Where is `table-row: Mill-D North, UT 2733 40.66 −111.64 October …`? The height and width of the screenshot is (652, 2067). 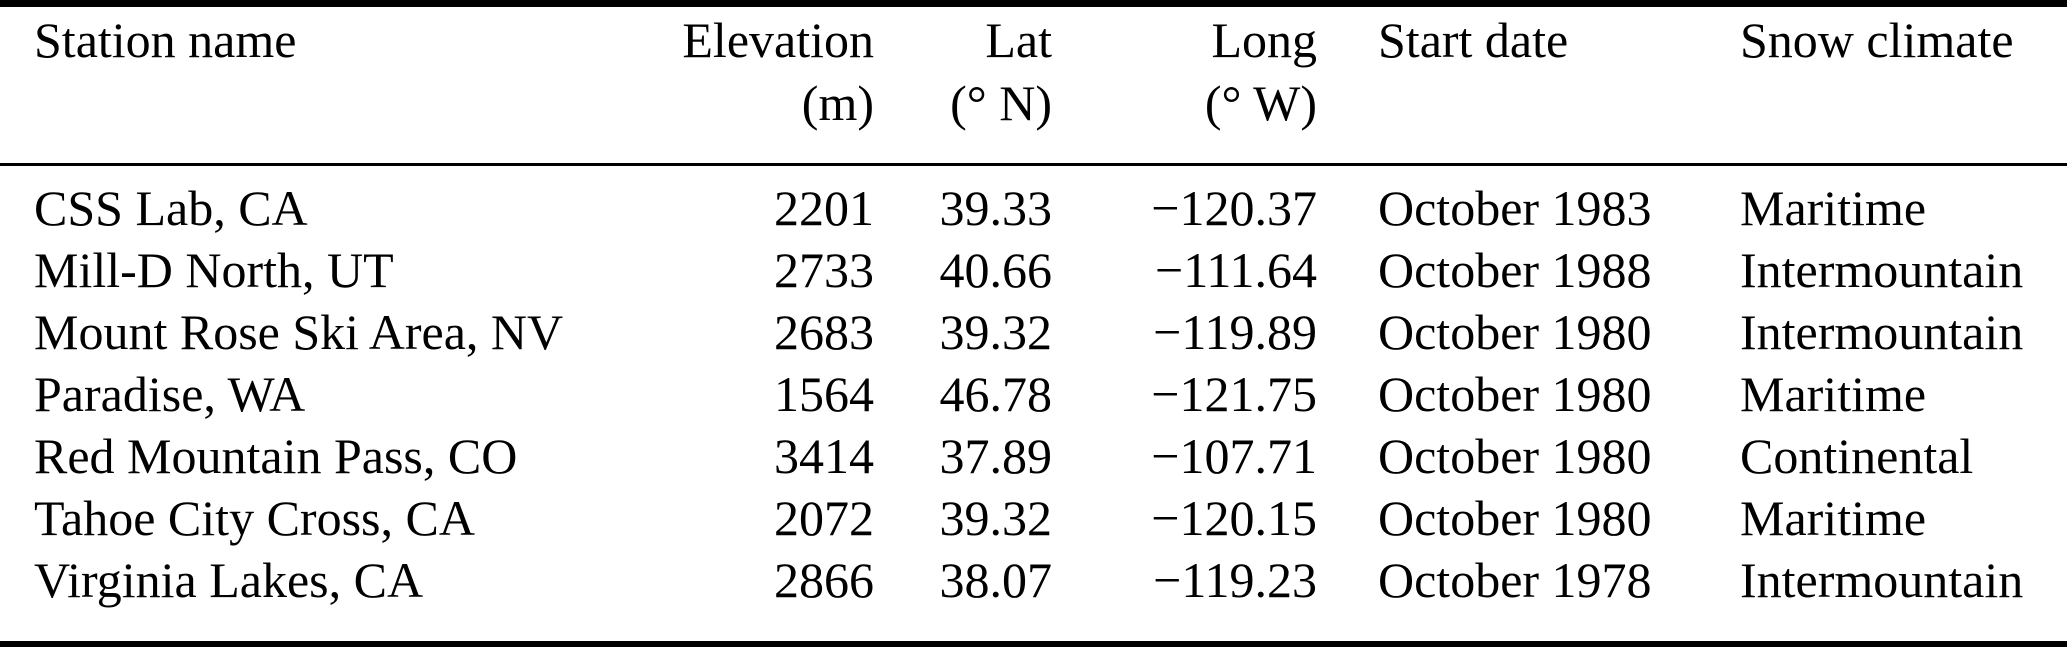
table-row: Mill-D North, UT 2733 40.66 −111.64 October … is located at coordinates (1039, 270).